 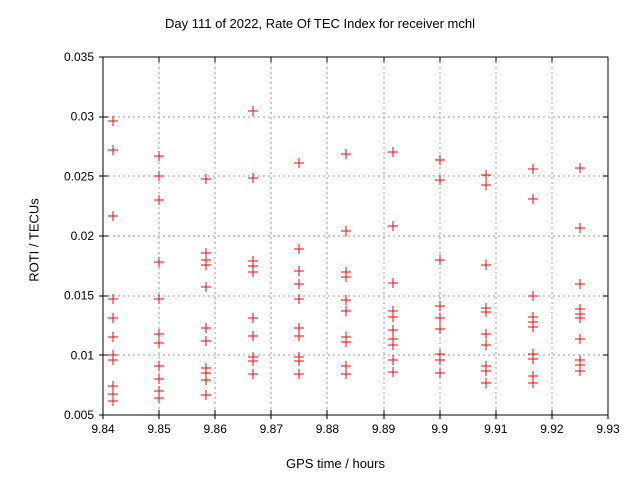 What do you see at coordinates (496, 429) in the screenshot?
I see `x-tick-label: 9.91` at bounding box center [496, 429].